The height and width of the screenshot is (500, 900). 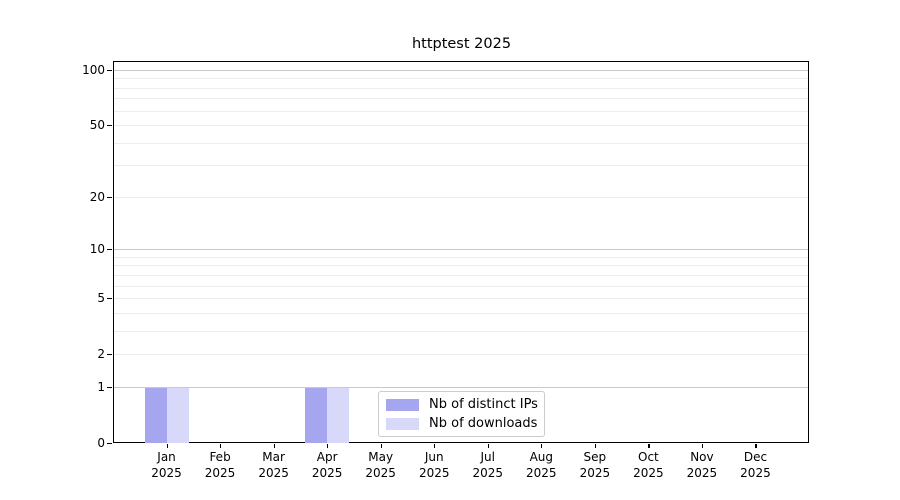 What do you see at coordinates (166, 465) in the screenshot?
I see `x-tick-label: Jan 2025` at bounding box center [166, 465].